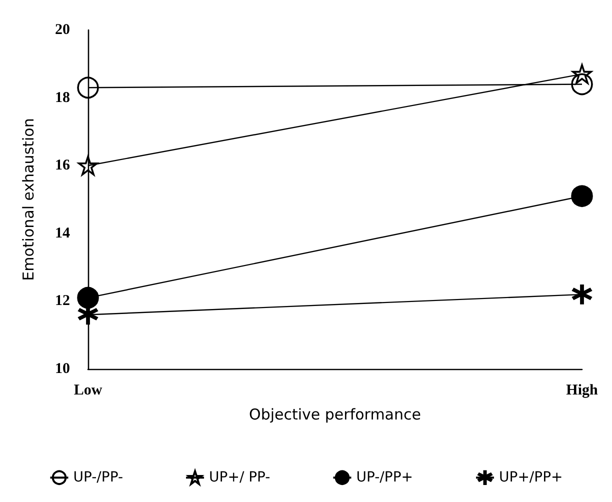 This screenshot has height=502, width=612. What do you see at coordinates (582, 390) in the screenshot?
I see `x-tick-label: High` at bounding box center [582, 390].